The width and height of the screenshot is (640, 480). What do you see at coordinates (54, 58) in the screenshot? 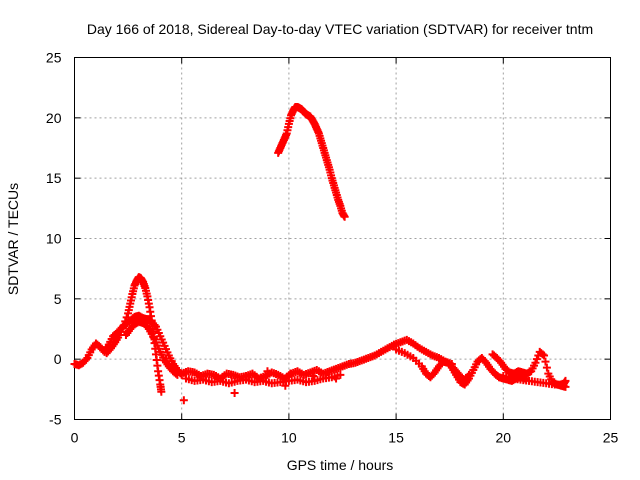
I see `y-tick-label: 25` at bounding box center [54, 58].